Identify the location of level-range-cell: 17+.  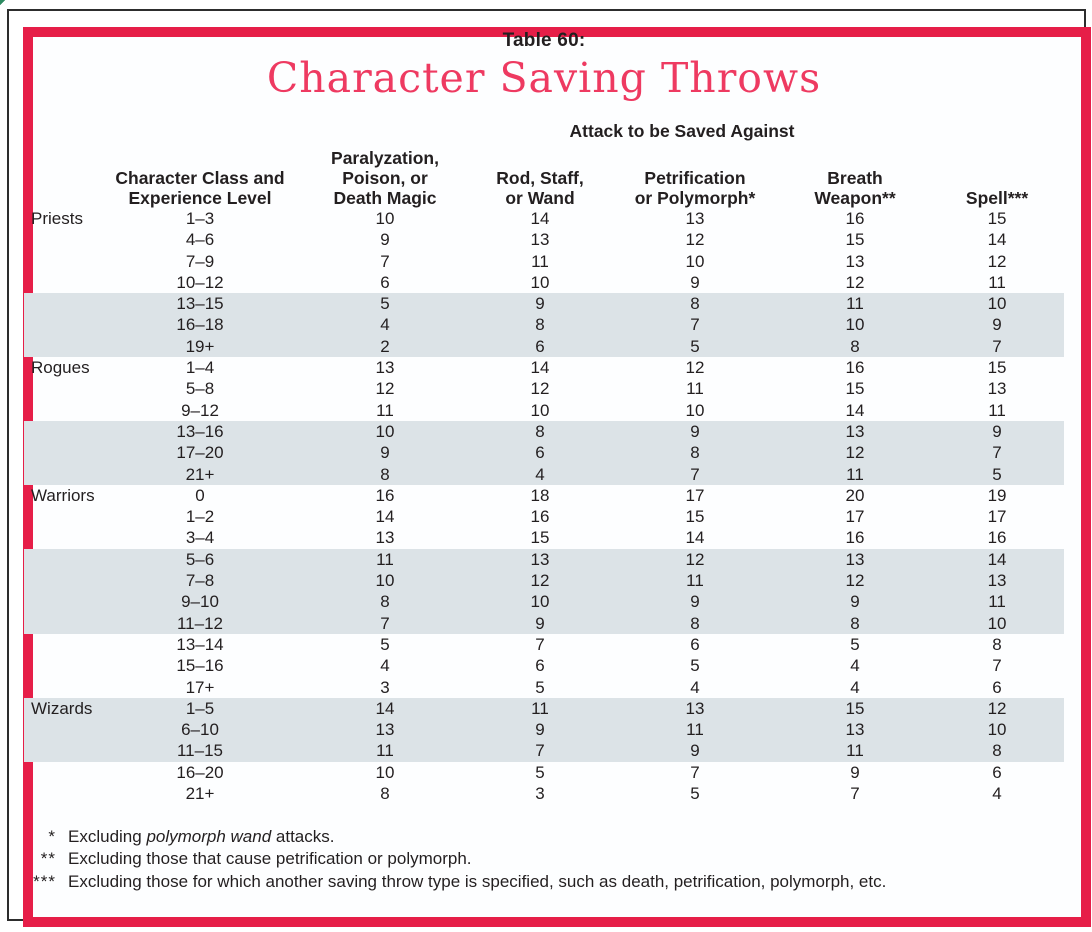
(200, 687).